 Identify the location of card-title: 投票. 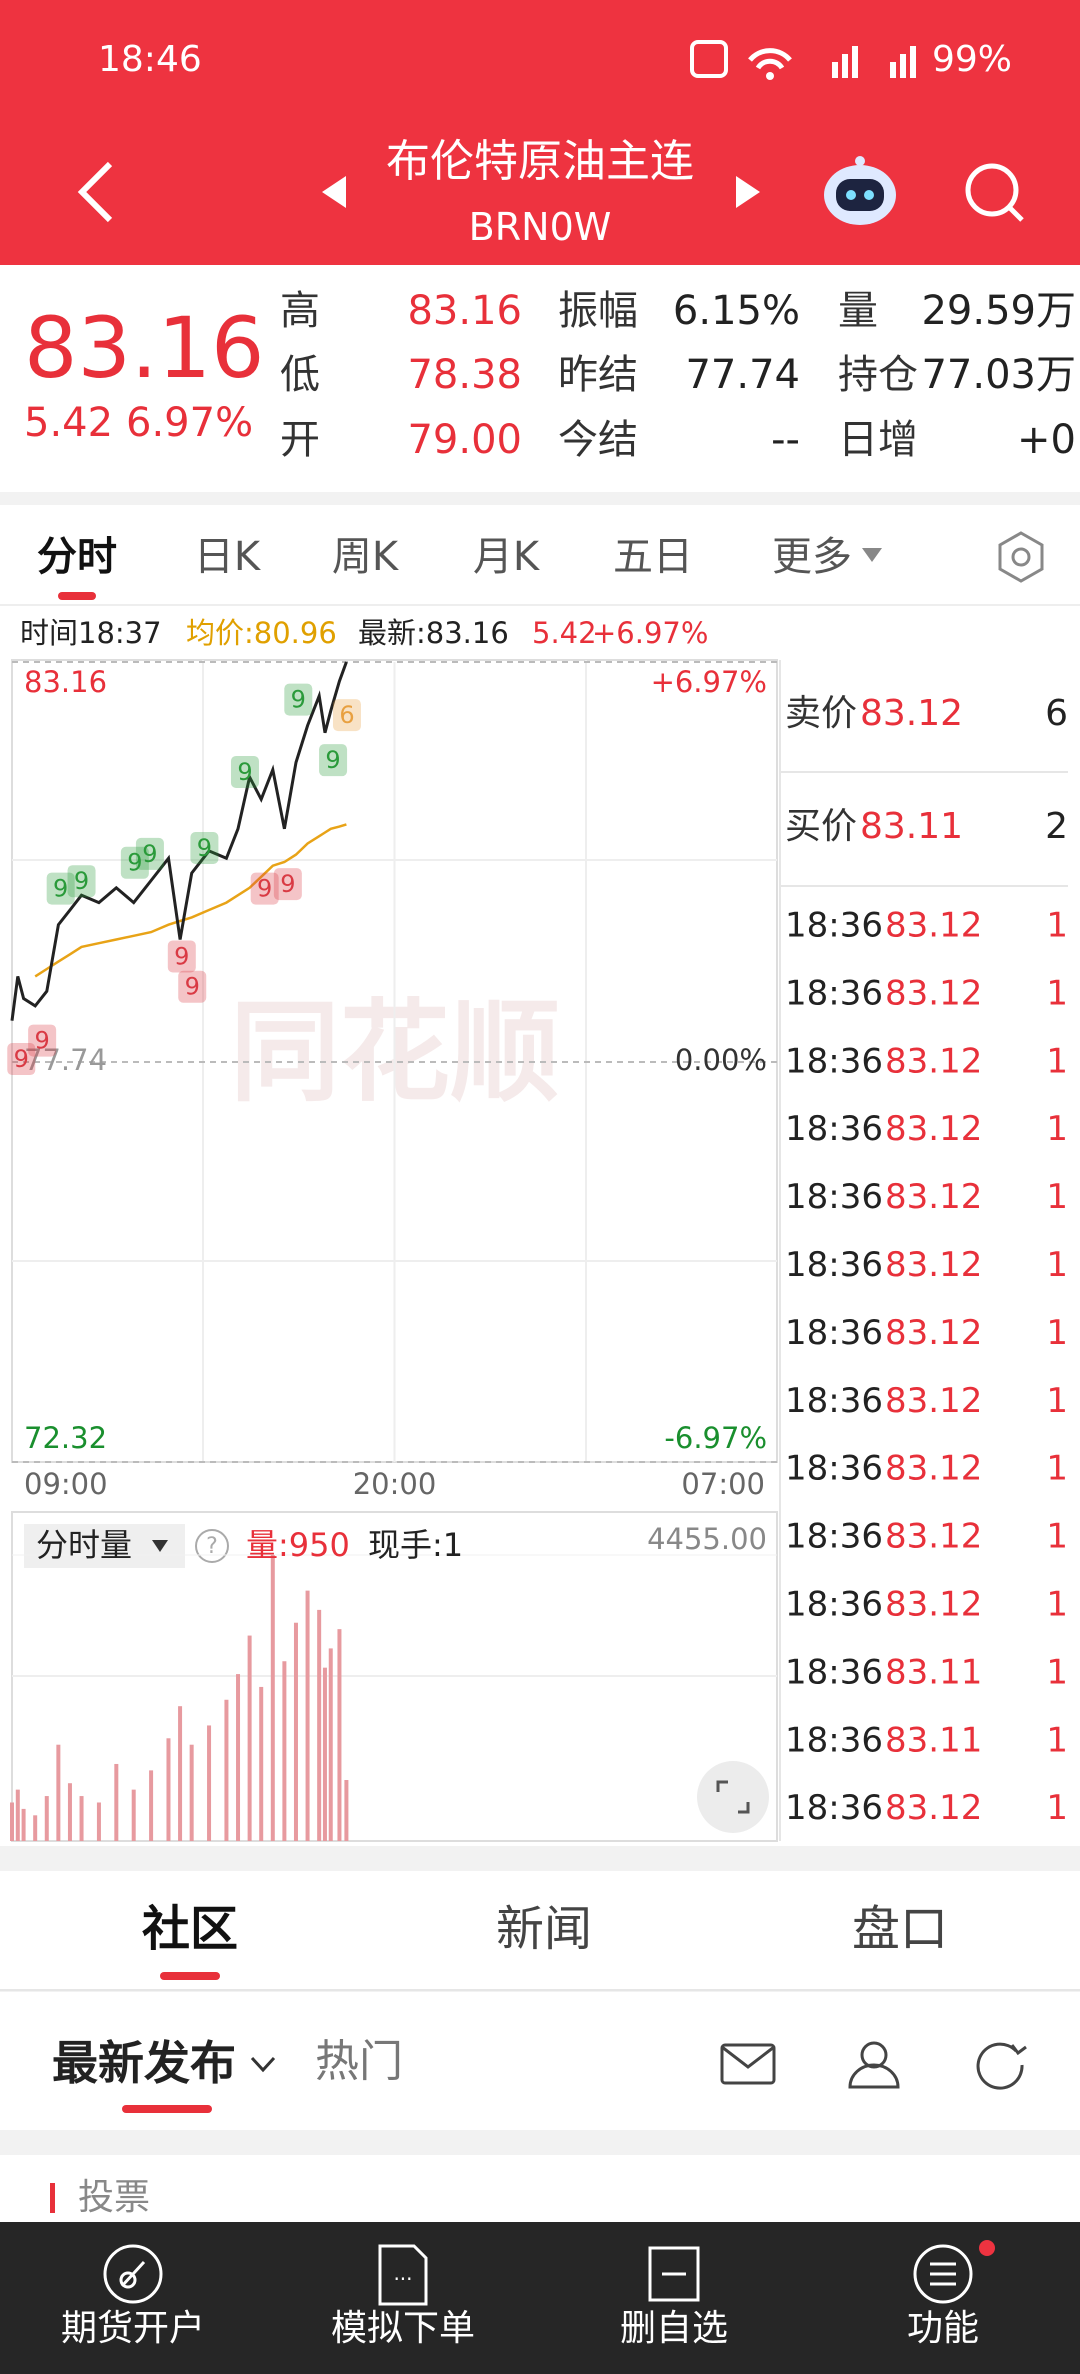
(114, 2197).